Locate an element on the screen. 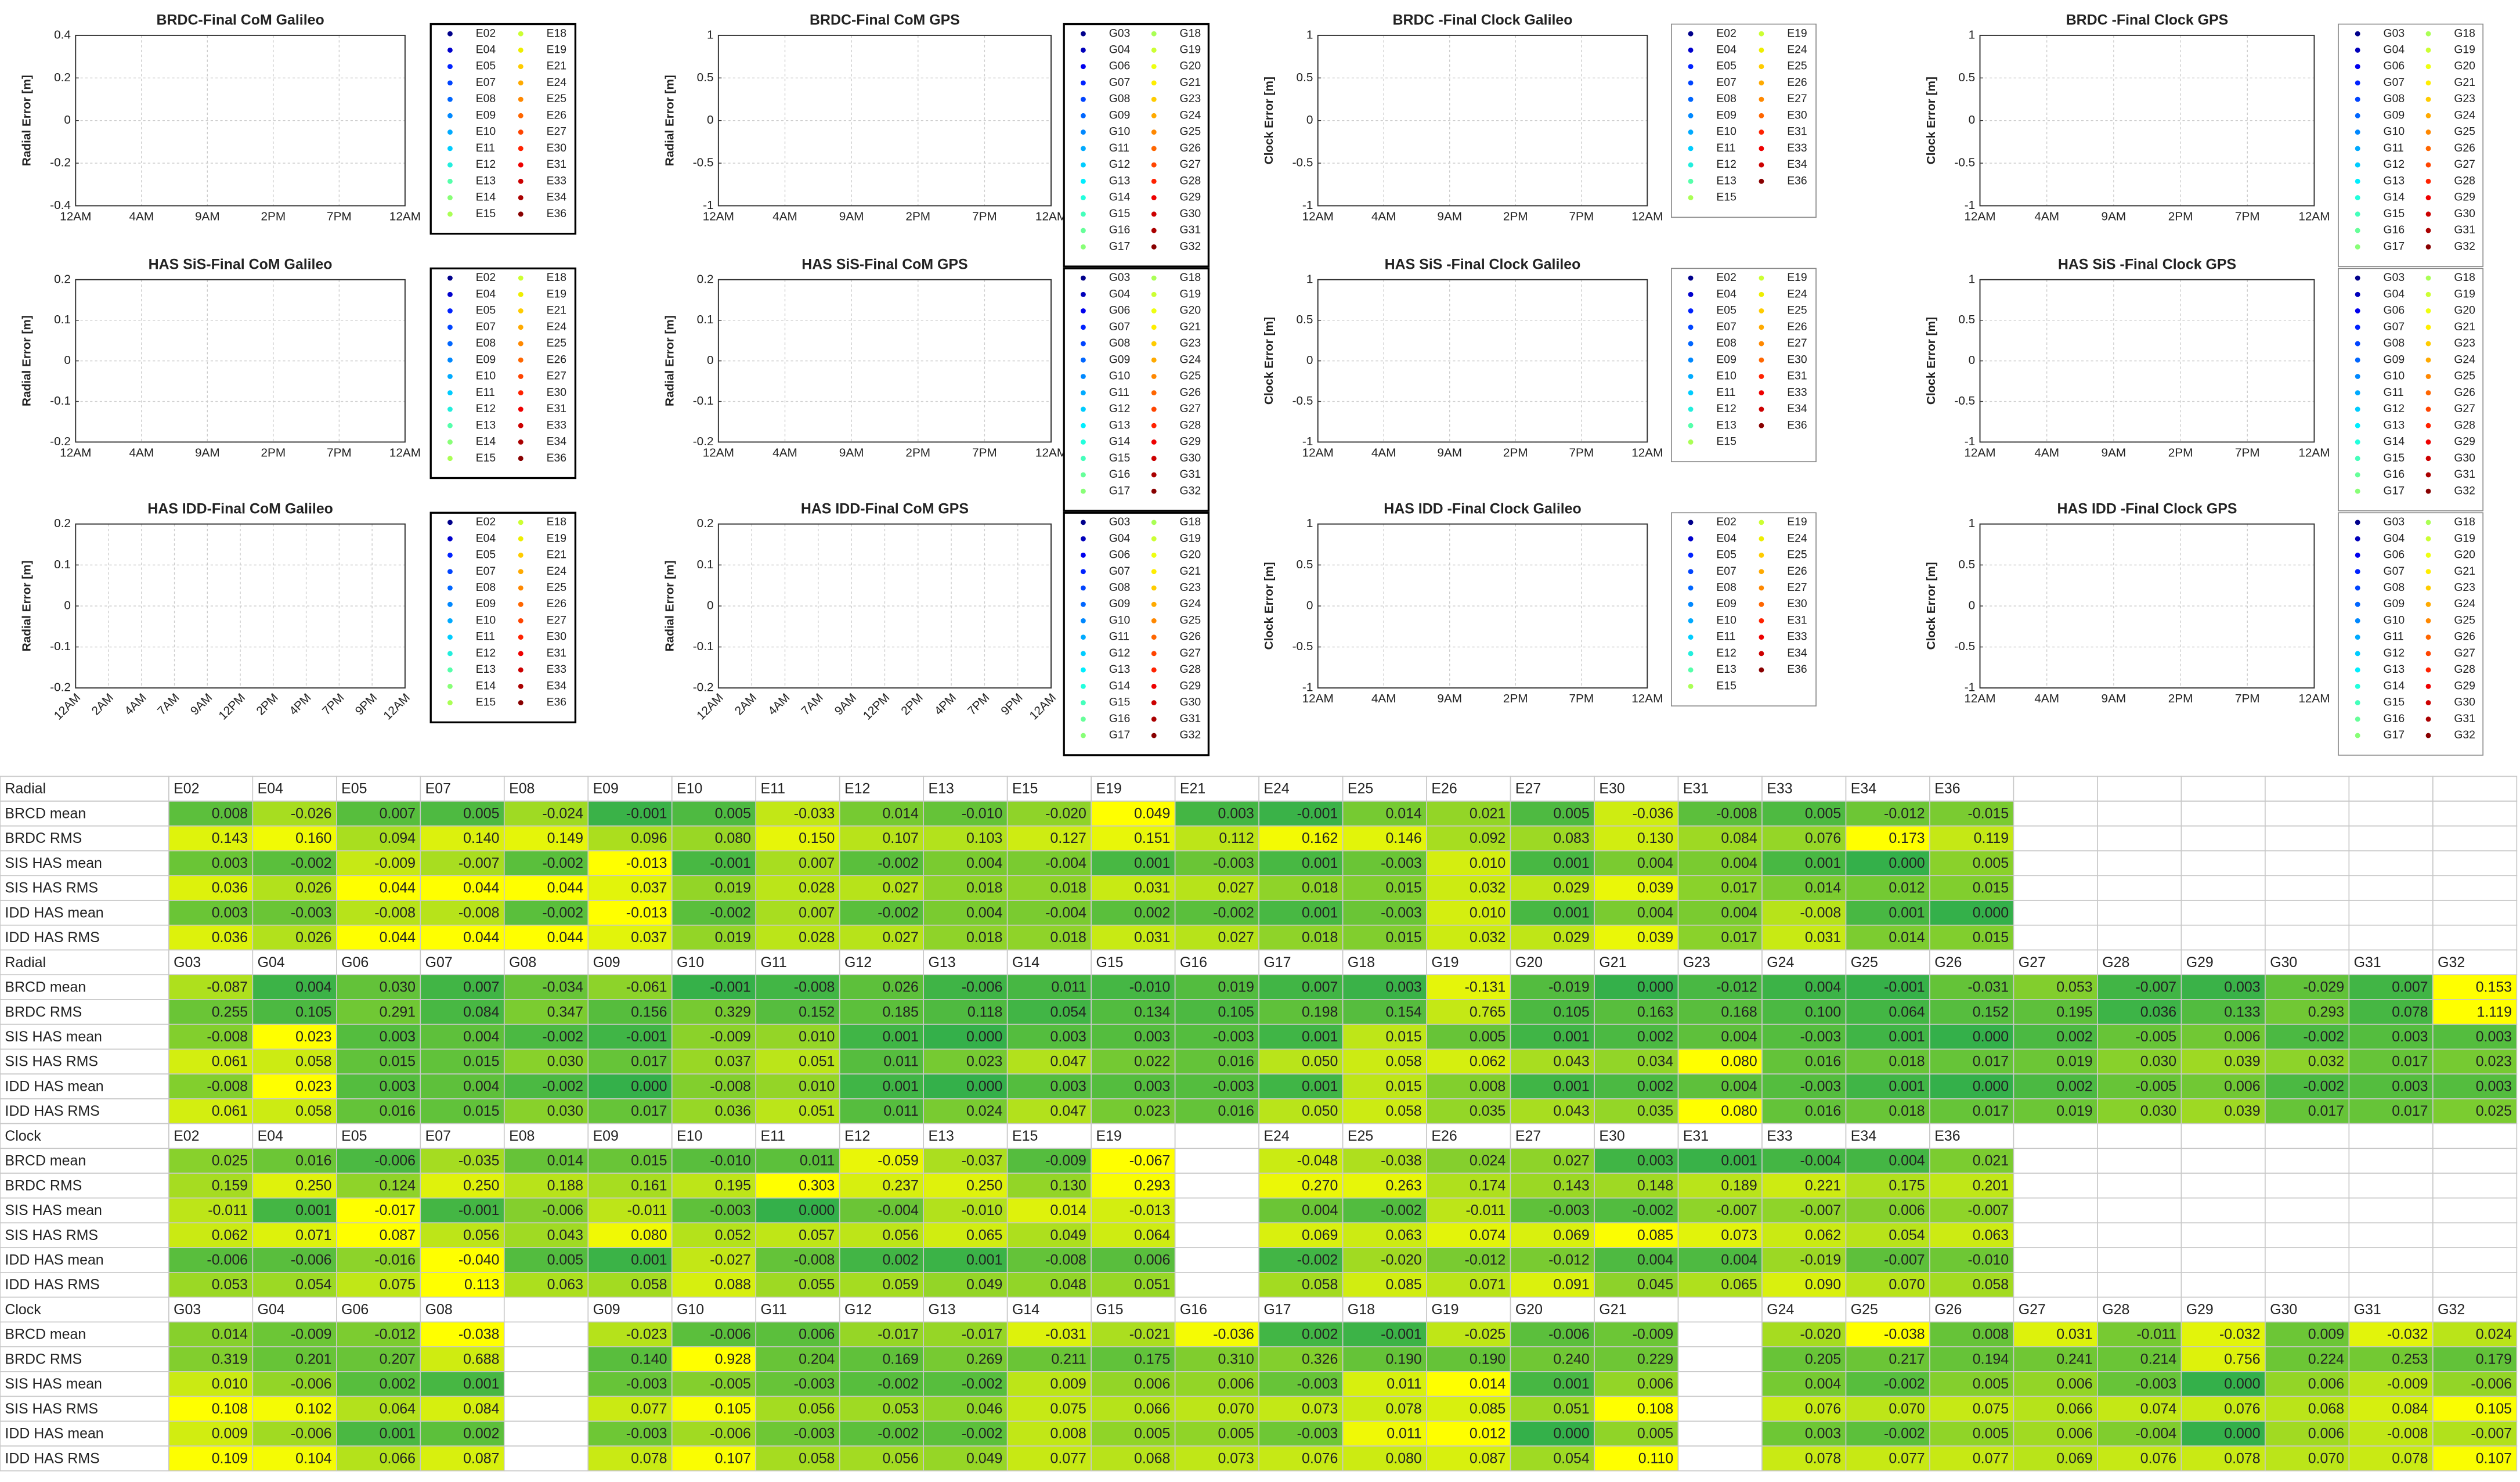  cell-value: -0.003 is located at coordinates (814, 1434).